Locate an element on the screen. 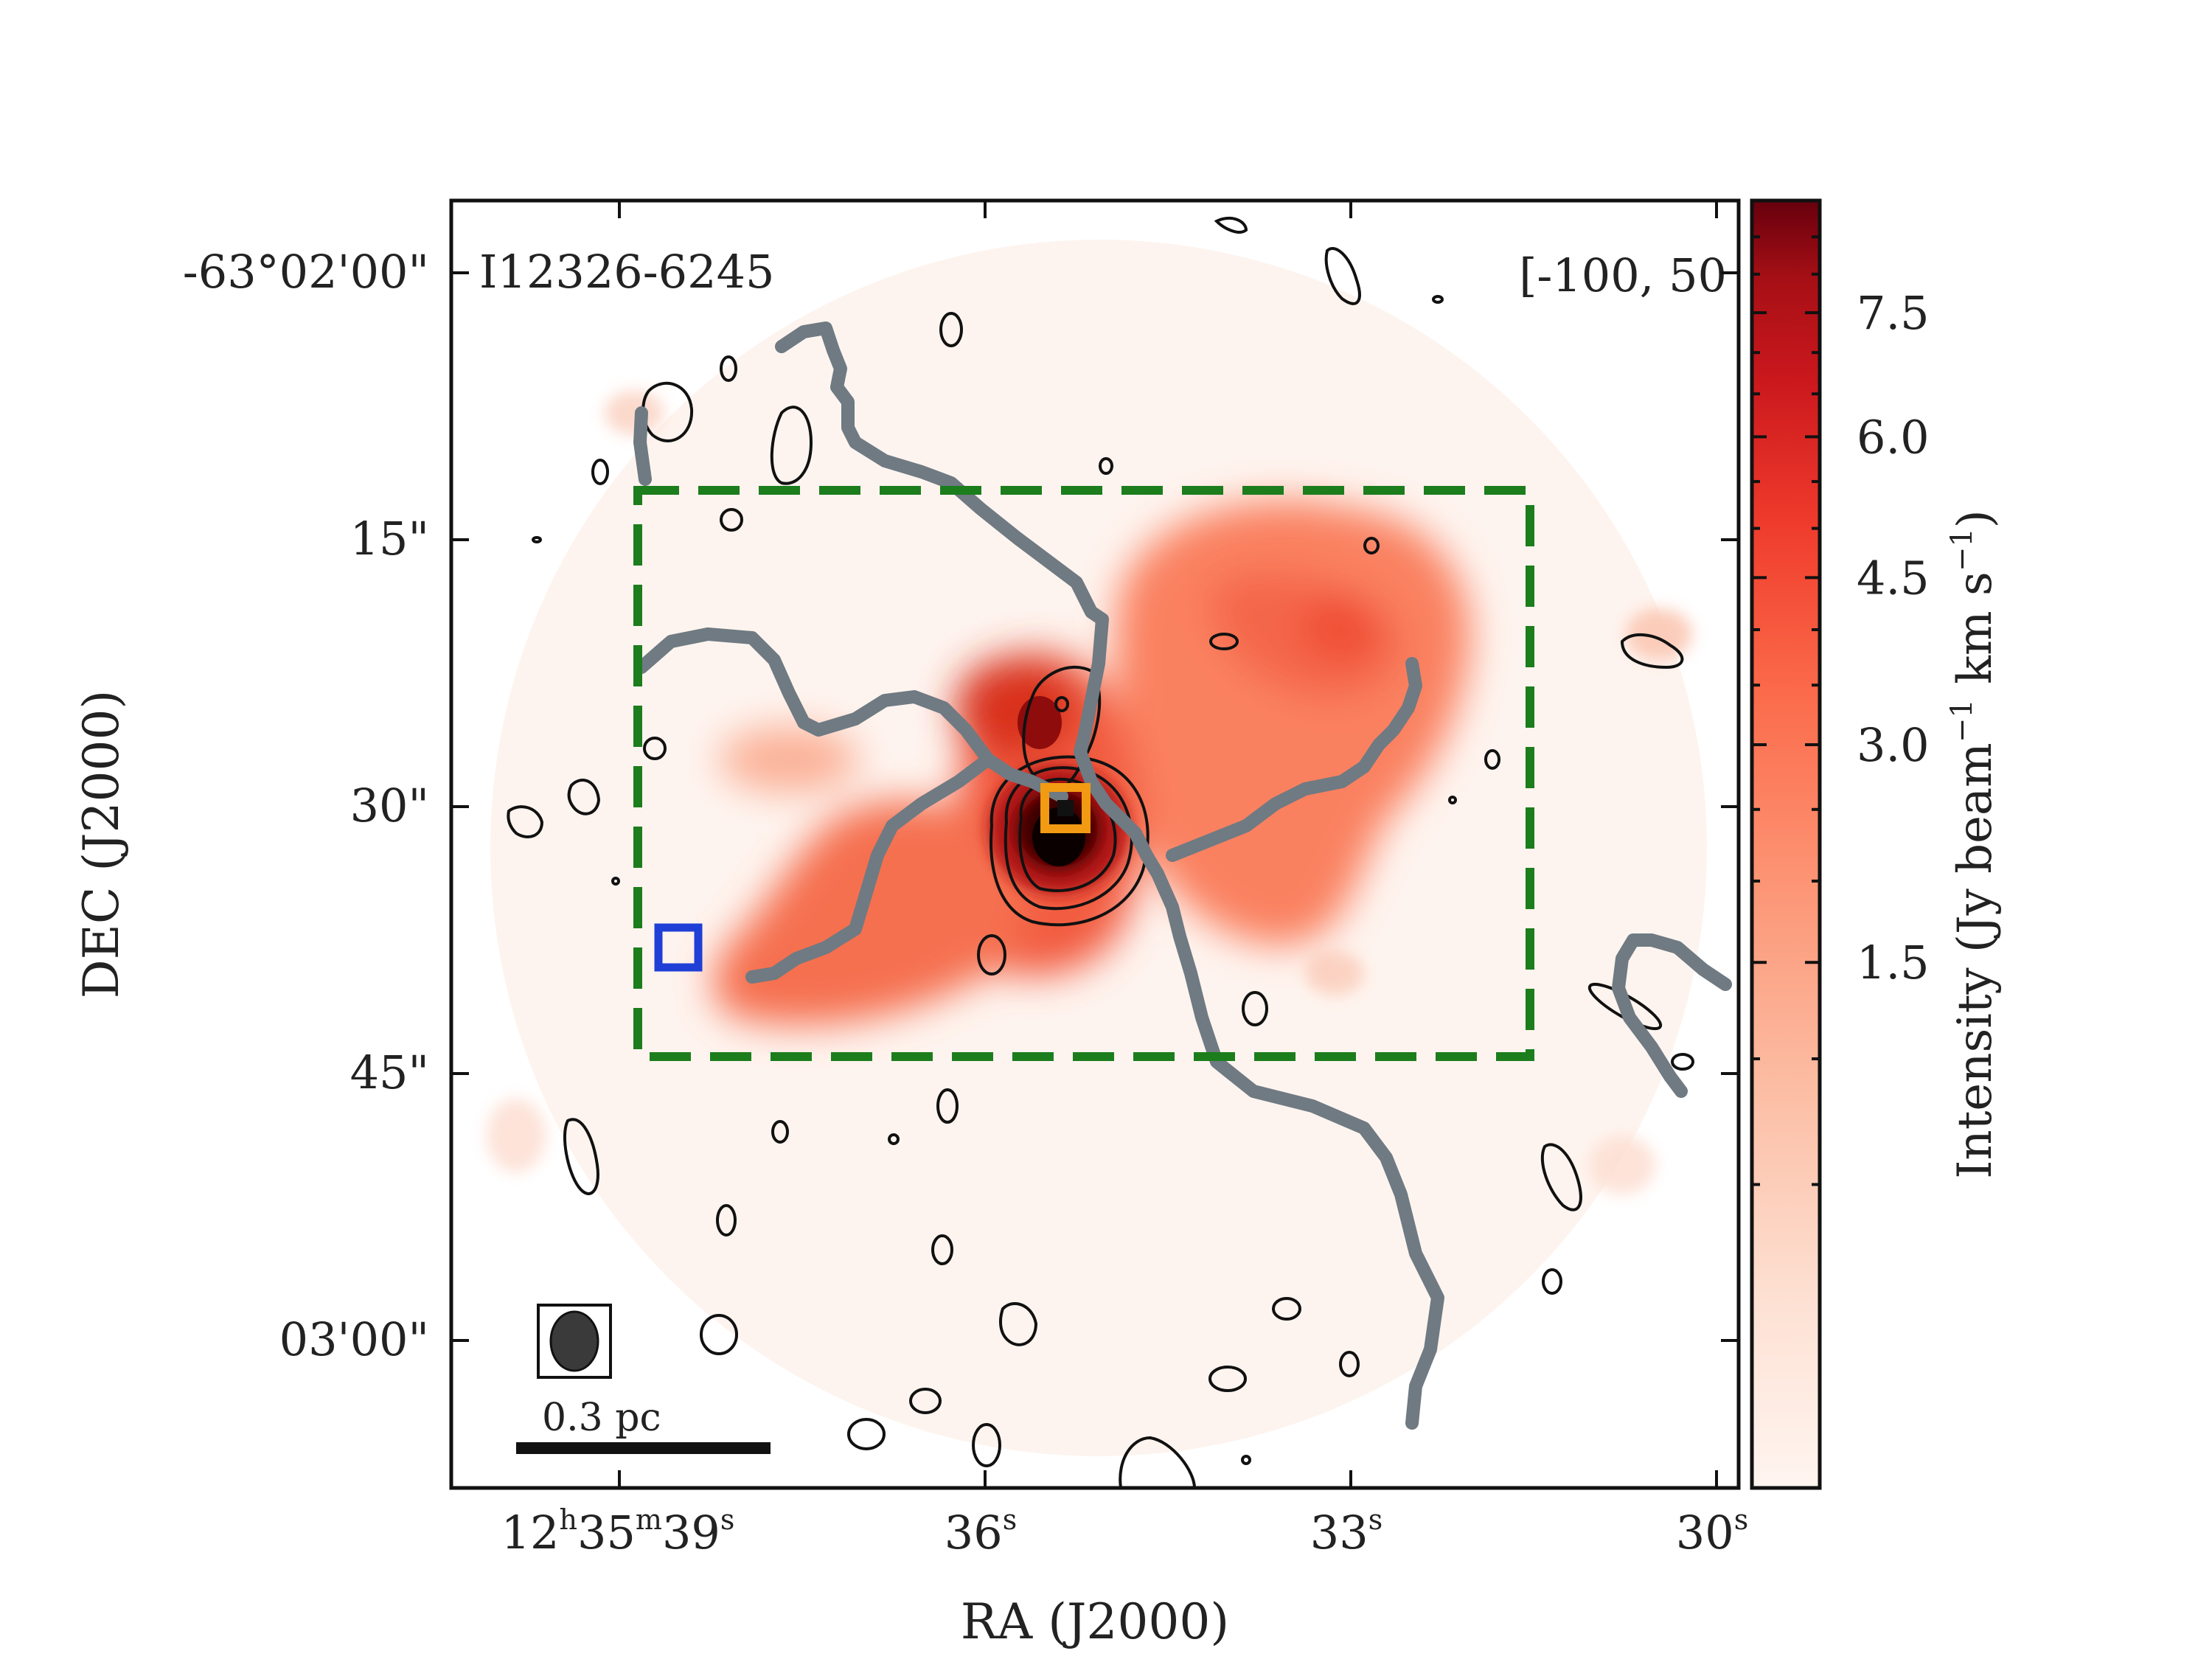 The width and height of the screenshot is (2212, 1659). source-label: I12326-6245 is located at coordinates (626, 272).